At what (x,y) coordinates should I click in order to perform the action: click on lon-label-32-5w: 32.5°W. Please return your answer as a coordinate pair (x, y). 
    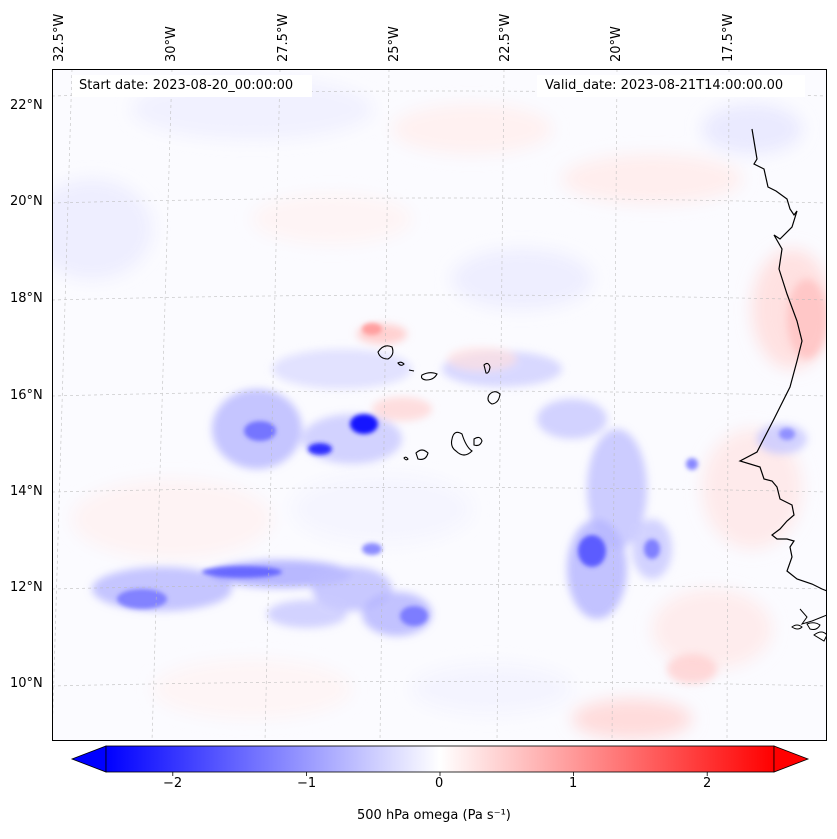
    Looking at the image, I should click on (59, 37).